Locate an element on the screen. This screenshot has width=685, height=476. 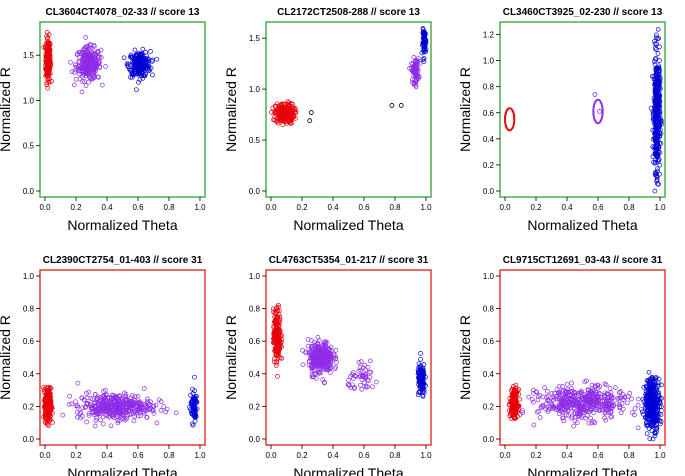
x-tick-label: 0.2 is located at coordinates (76, 455).